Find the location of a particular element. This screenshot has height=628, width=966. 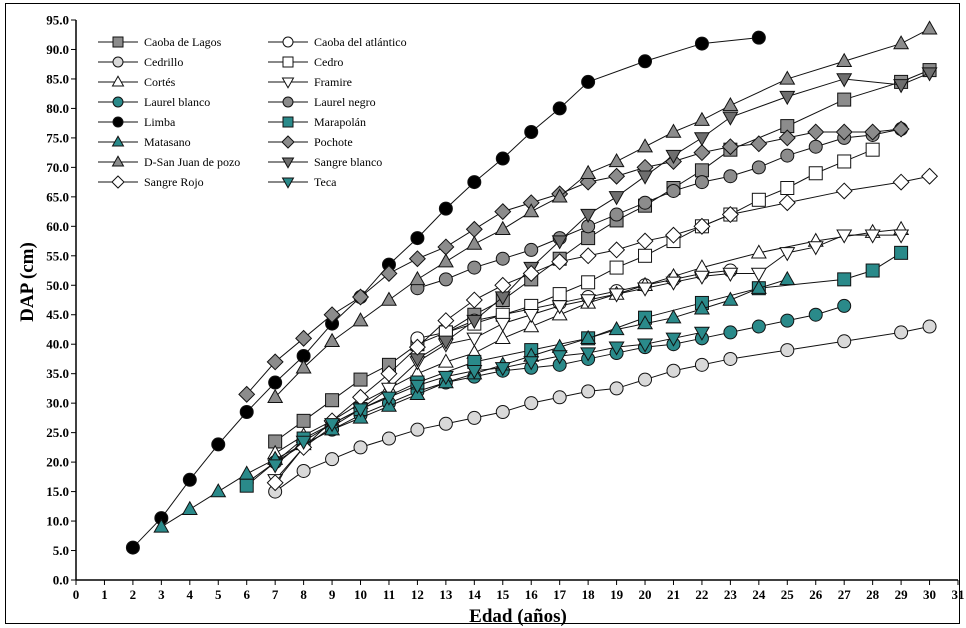

legend-item: Sangre Rojo is located at coordinates (151, 182).